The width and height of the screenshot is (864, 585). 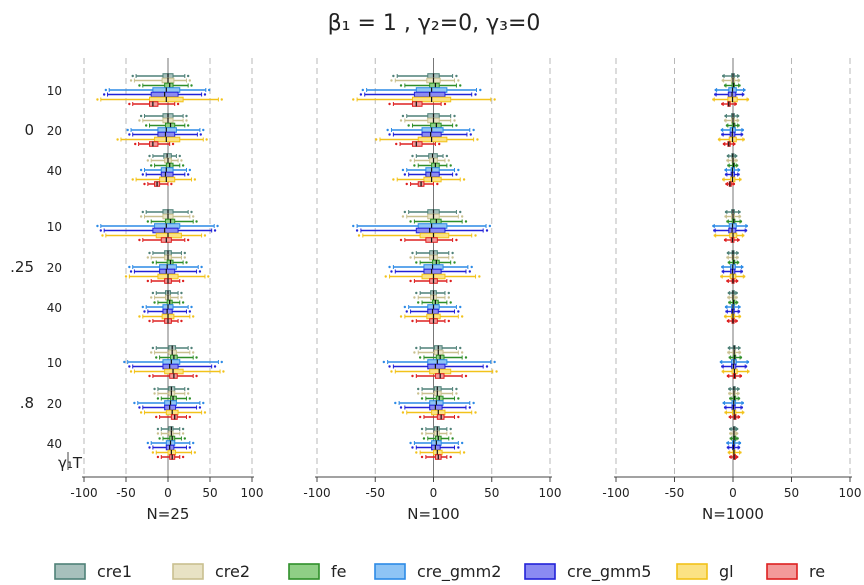 I want to click on legend-swatch-re, so click(x=782, y=571).